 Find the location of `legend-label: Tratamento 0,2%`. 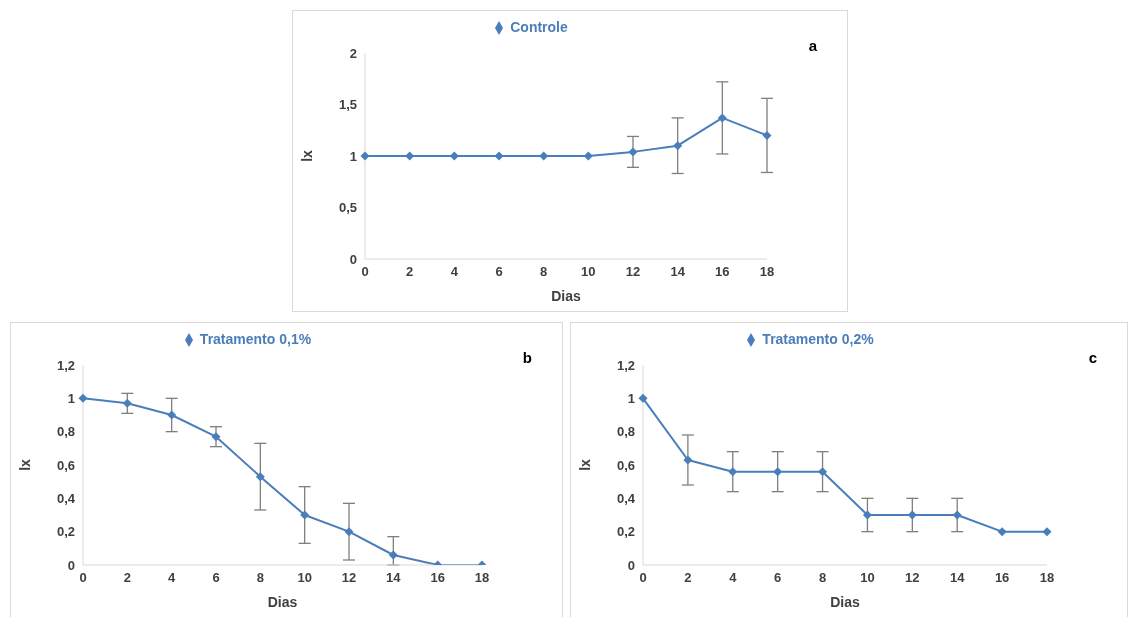

legend-label: Tratamento 0,2% is located at coordinates (818, 339).